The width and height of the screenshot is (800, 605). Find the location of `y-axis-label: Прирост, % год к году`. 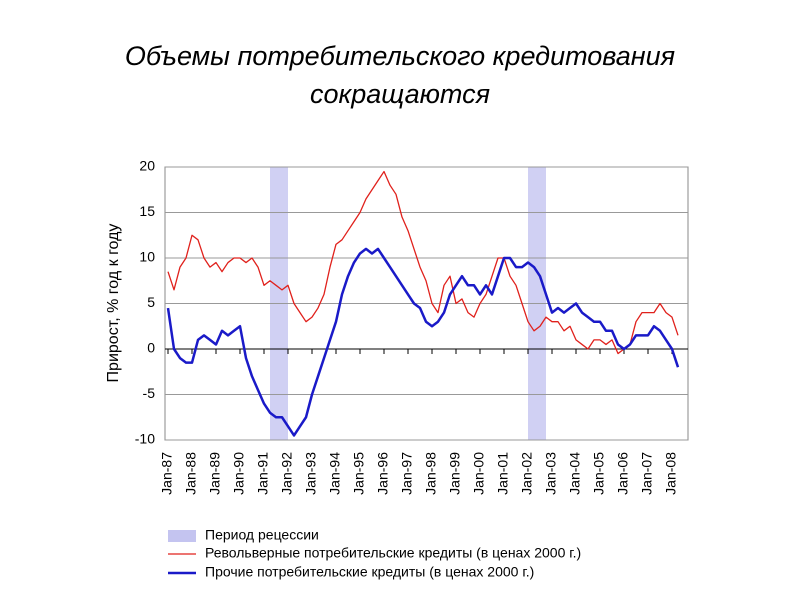

y-axis-label: Прирост, % год к году is located at coordinates (113, 303).